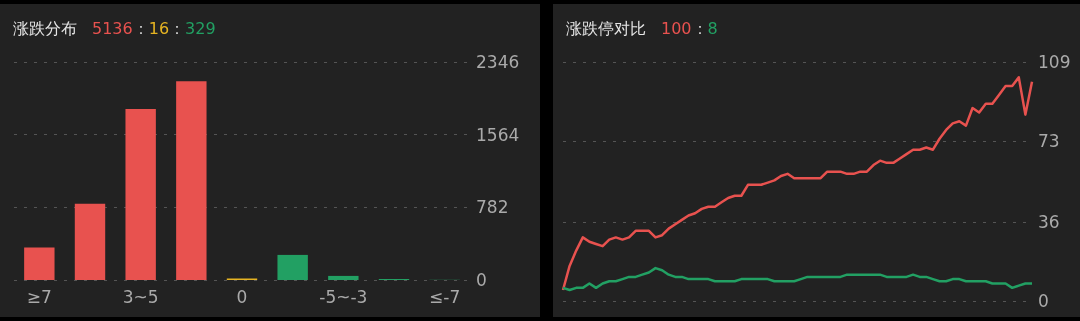 Image resolution: width=1080 pixels, height=321 pixels. What do you see at coordinates (492, 207) in the screenshot?
I see `y-tick-label: 782` at bounding box center [492, 207].